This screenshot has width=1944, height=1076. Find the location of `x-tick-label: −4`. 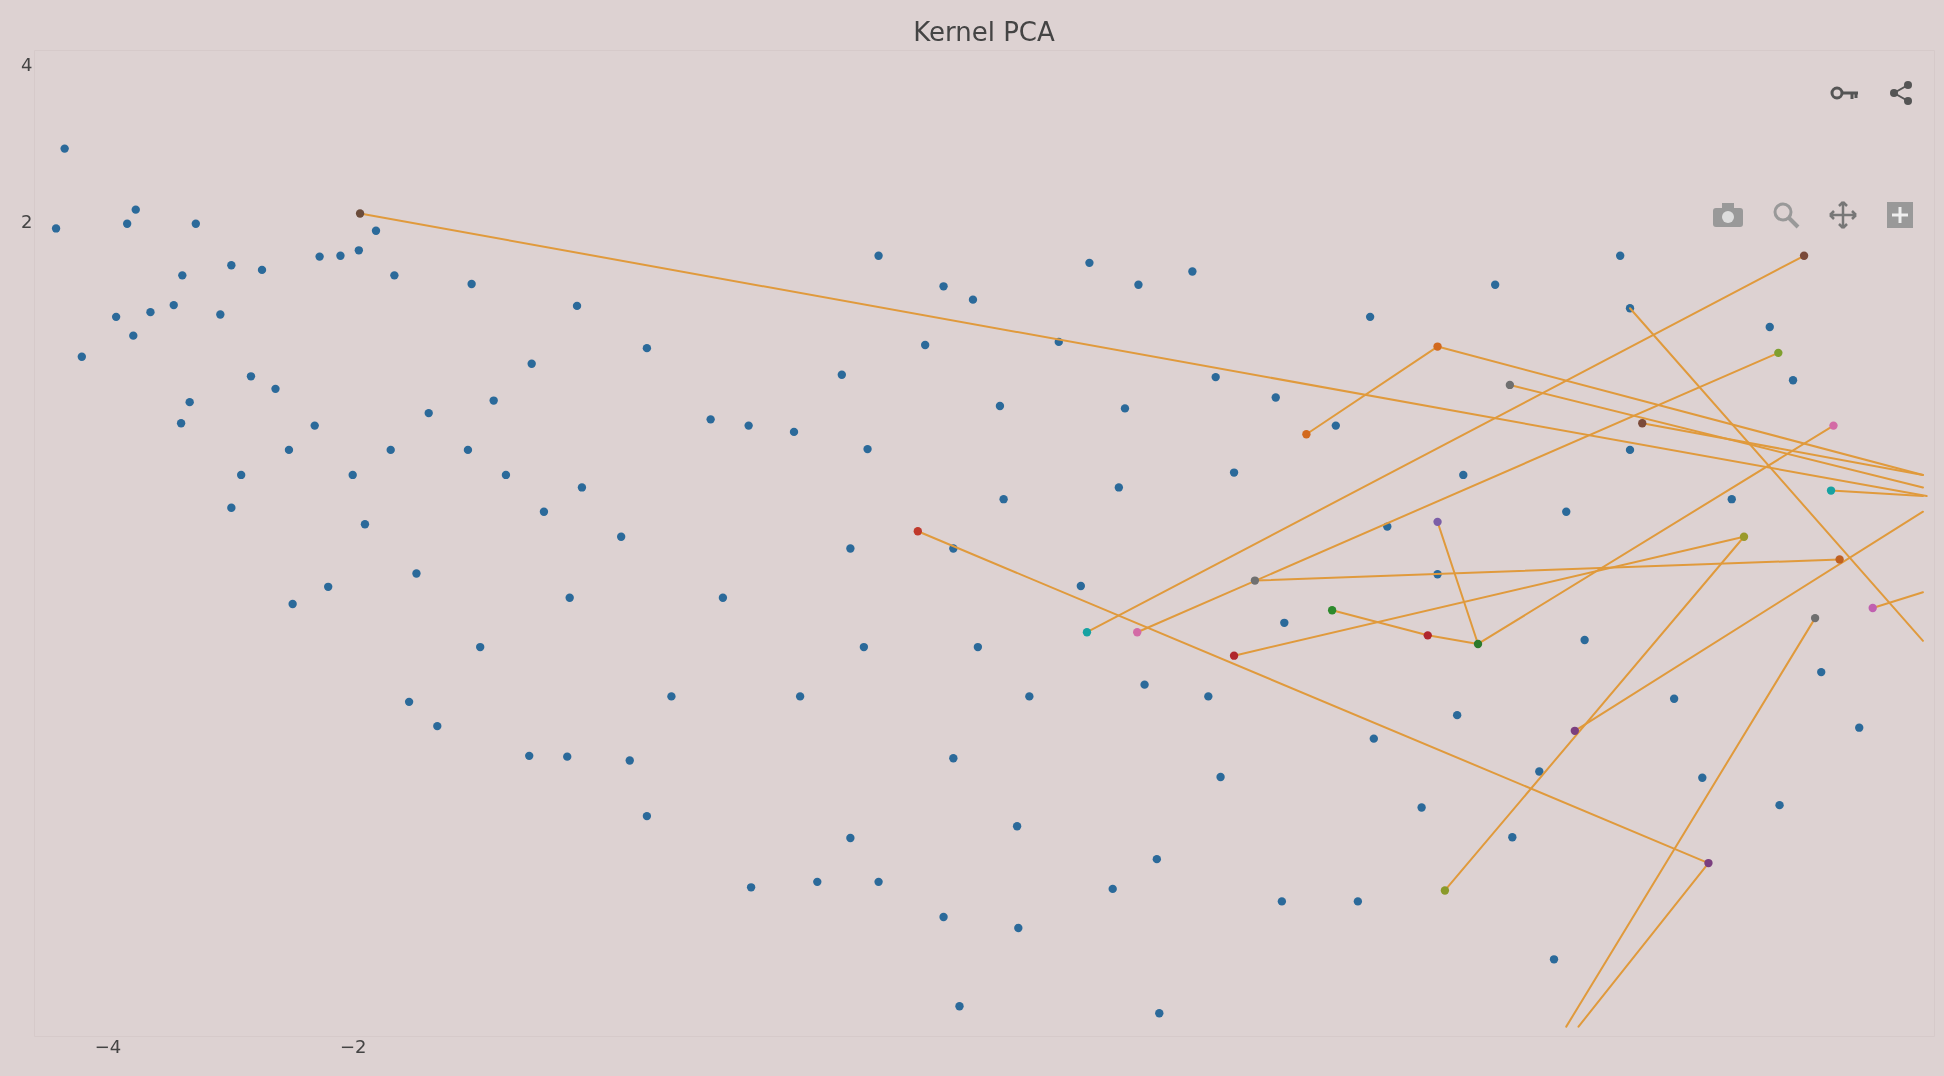

x-tick-label: −4 is located at coordinates (108, 1046).